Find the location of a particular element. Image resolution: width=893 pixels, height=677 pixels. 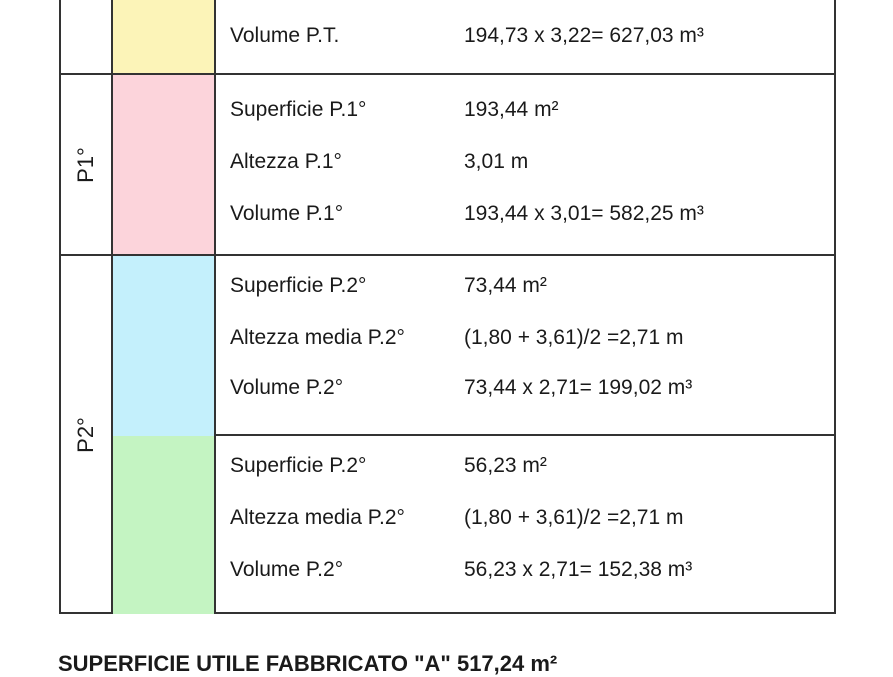

data-key: Superficie P.1° is located at coordinates (298, 109).